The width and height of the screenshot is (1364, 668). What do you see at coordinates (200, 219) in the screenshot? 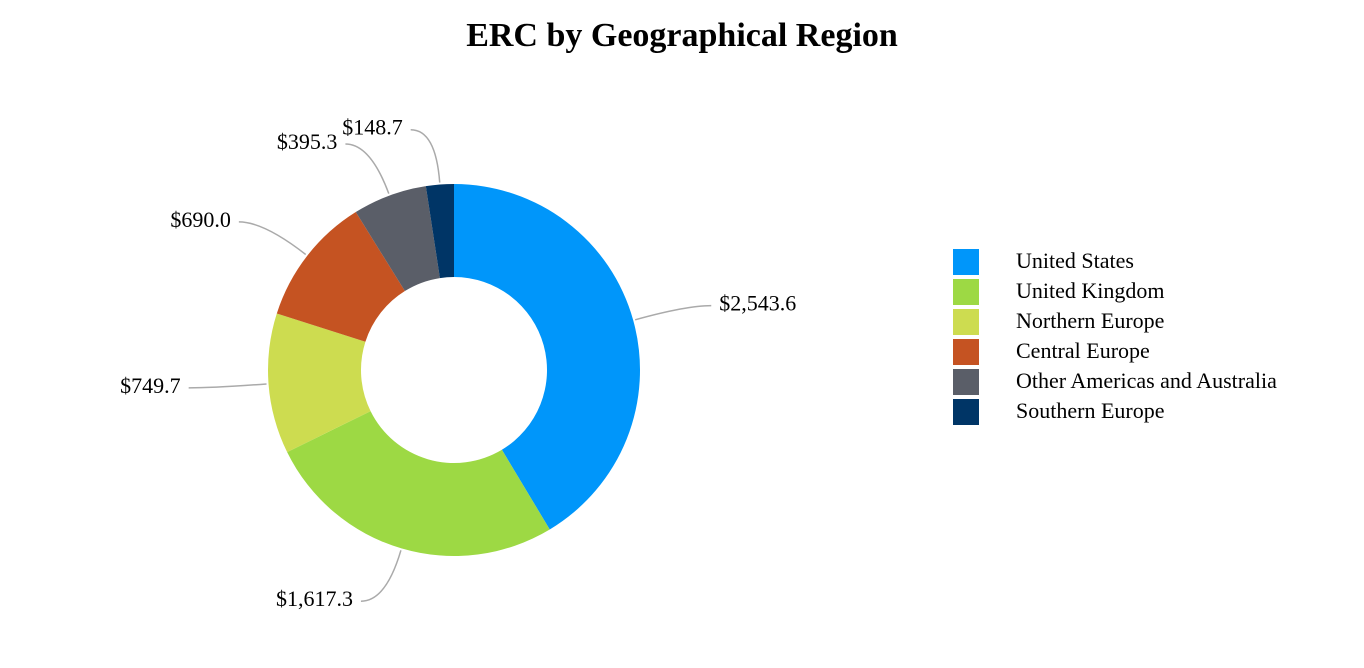
I see `data-label: $690.0` at bounding box center [200, 219].